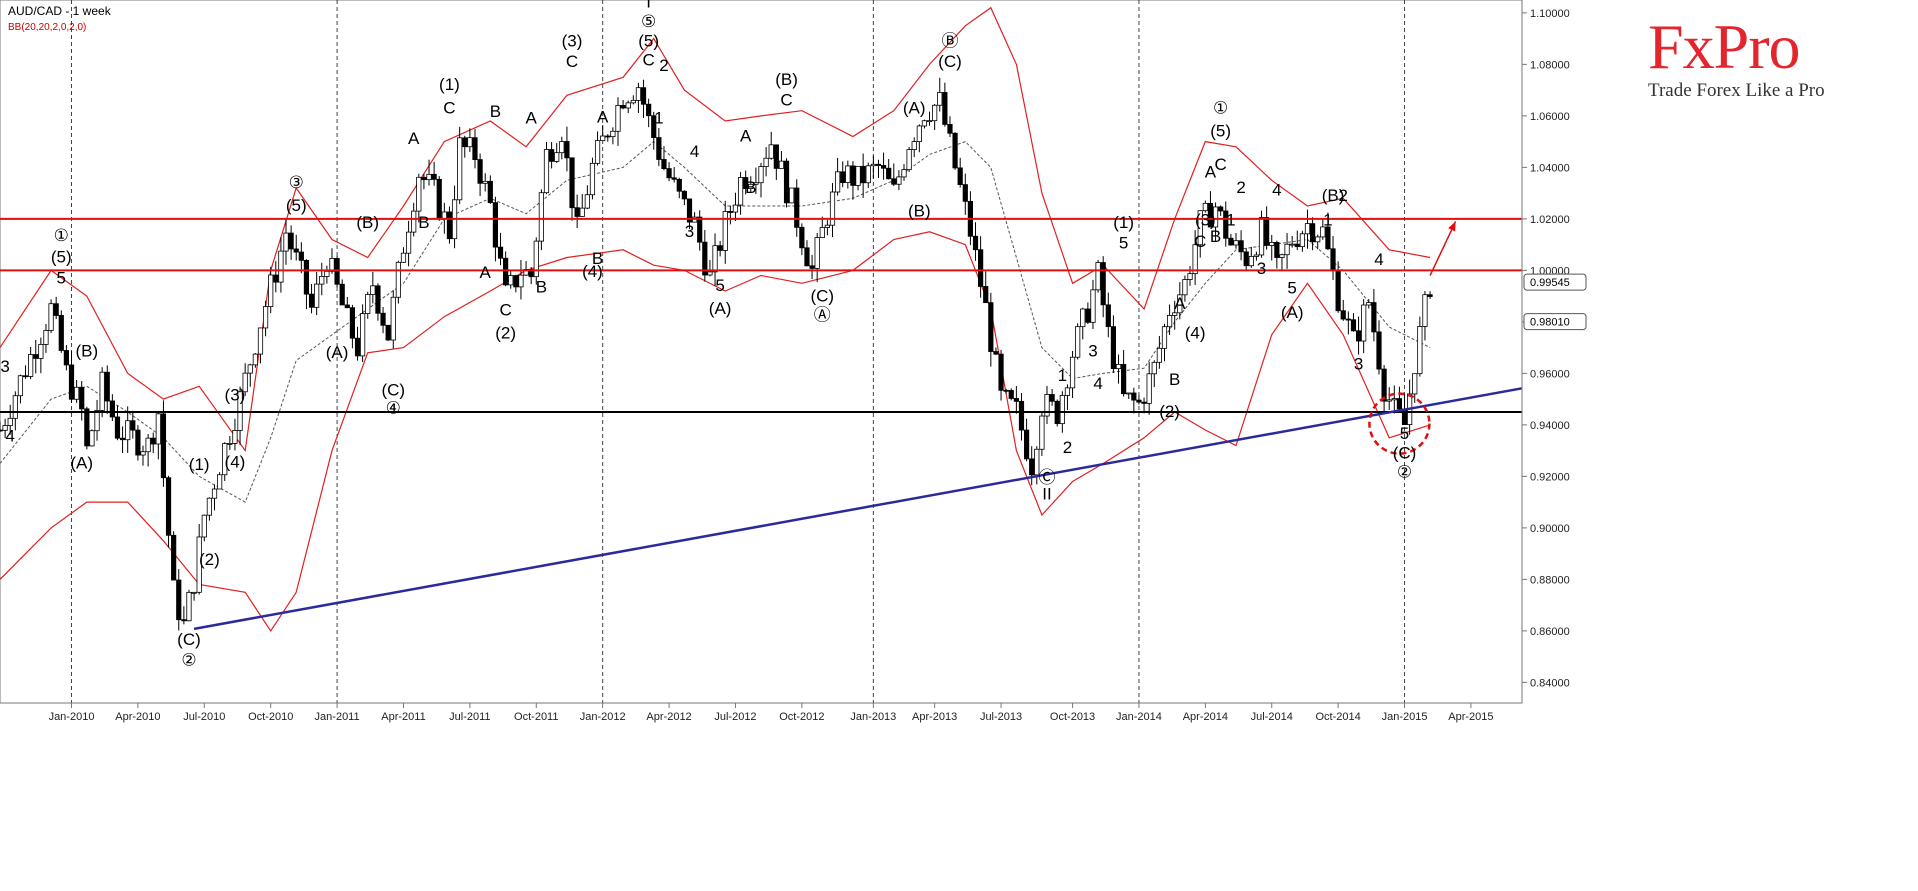  What do you see at coordinates (1139, 717) in the screenshot?
I see `x-tick-label: Jan-2014` at bounding box center [1139, 717].